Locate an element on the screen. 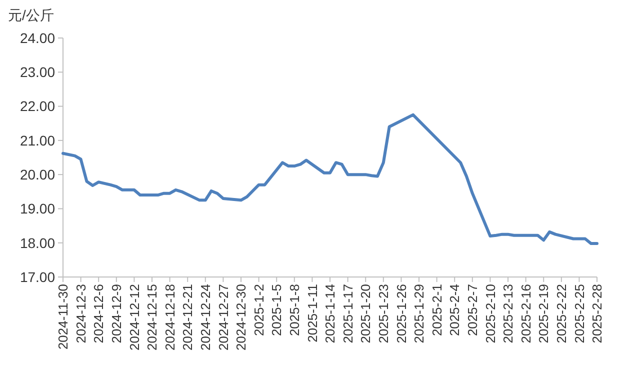  x-tick-label: 2025-1-20 is located at coordinates (366, 314).